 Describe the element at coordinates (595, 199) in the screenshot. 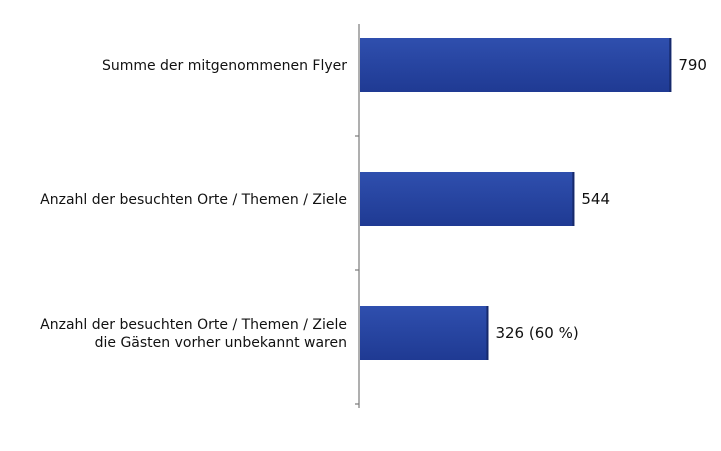

I see `value-label: 544` at that location.